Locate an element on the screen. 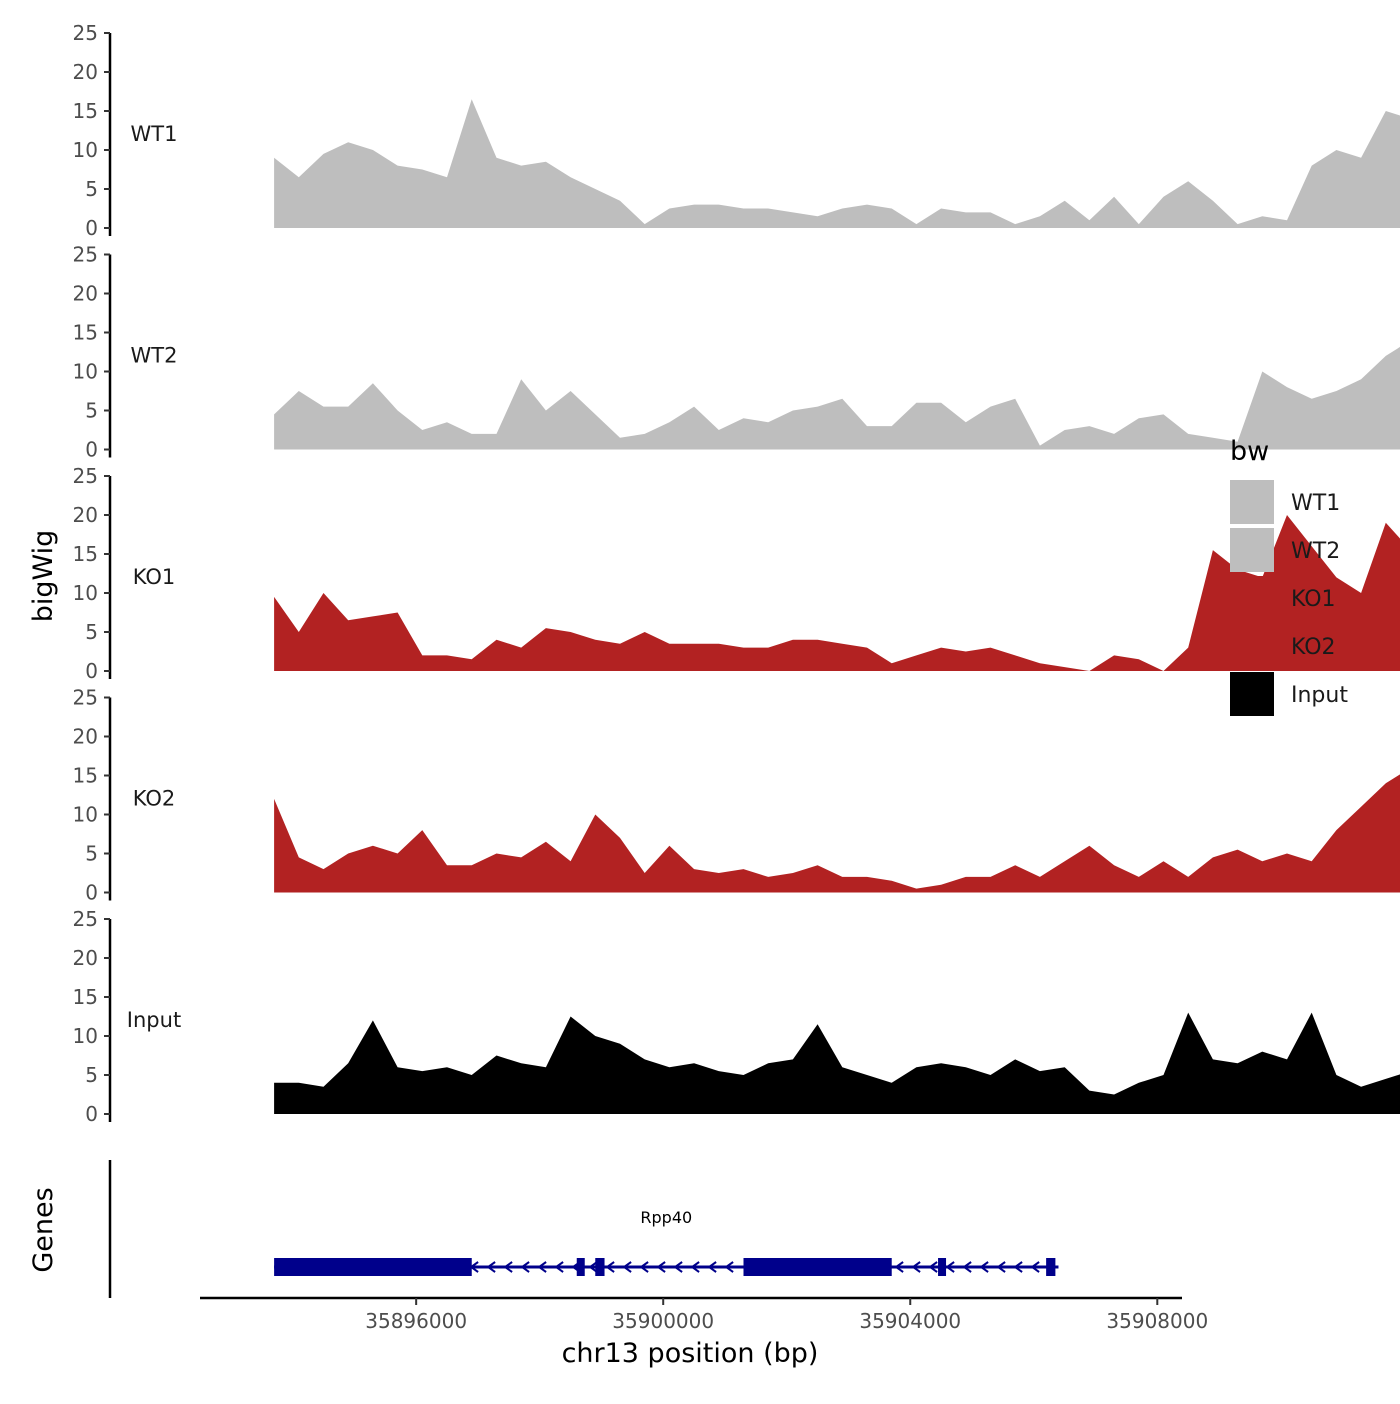 Image resolution: width=1400 pixels, height=1404 pixels. track-ko2: 0 5 10 15 20 25 KO2 is located at coordinates (736, 795).